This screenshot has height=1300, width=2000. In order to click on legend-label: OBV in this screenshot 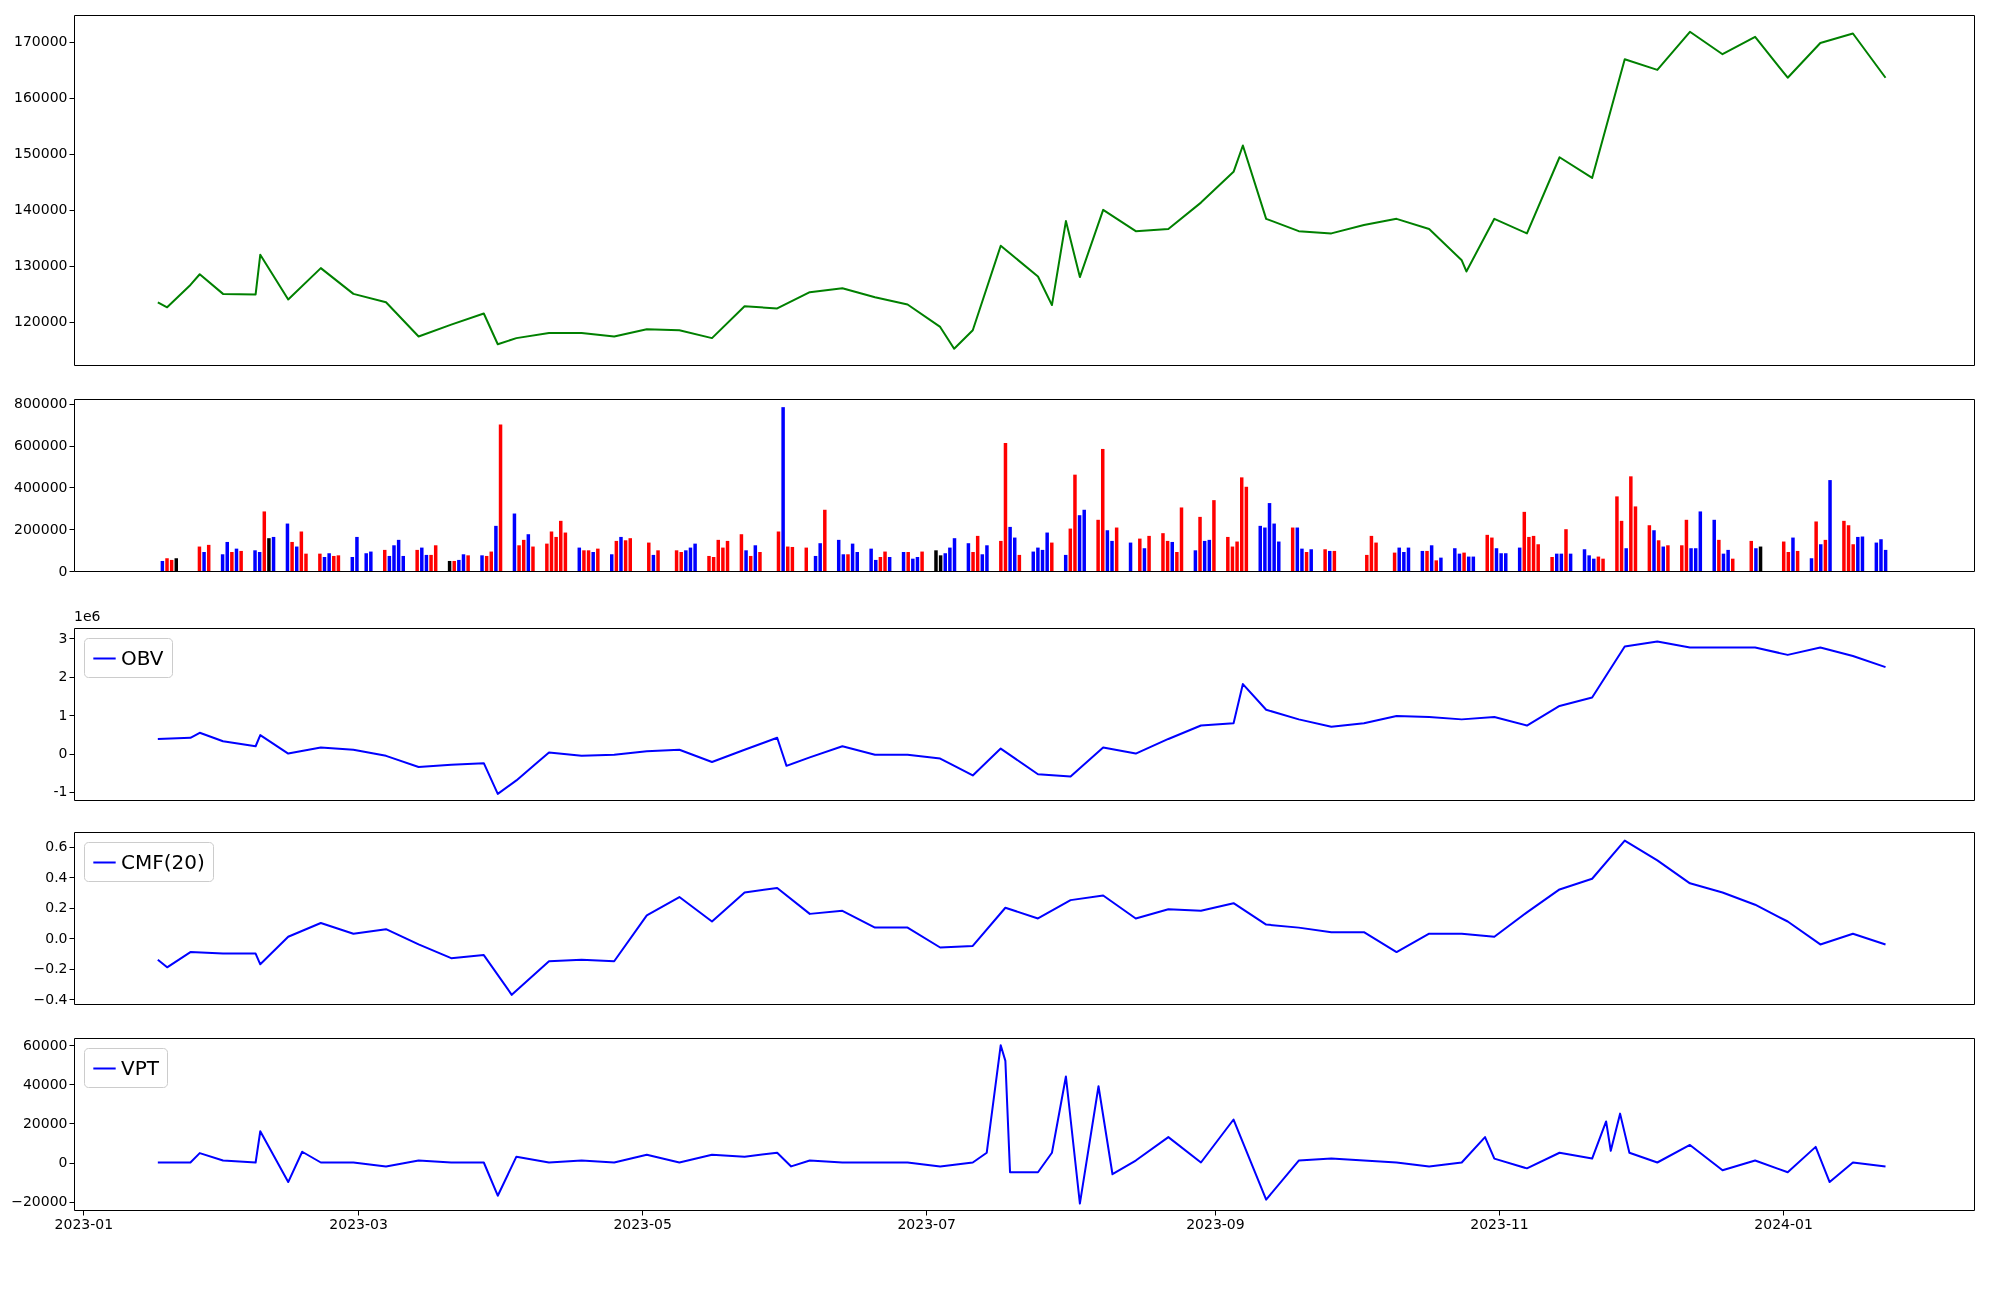, I will do `click(142, 657)`.